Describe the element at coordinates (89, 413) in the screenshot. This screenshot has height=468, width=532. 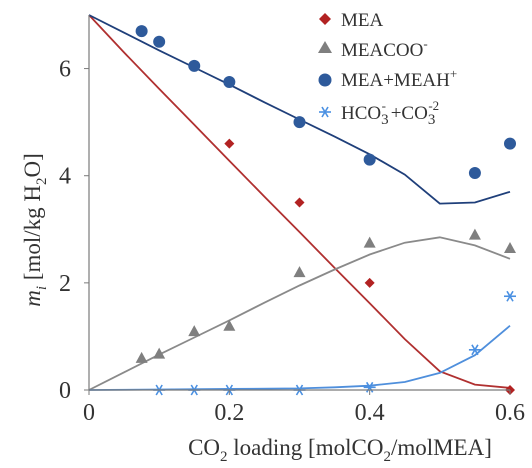
I see `x-tick-label: 0` at that location.